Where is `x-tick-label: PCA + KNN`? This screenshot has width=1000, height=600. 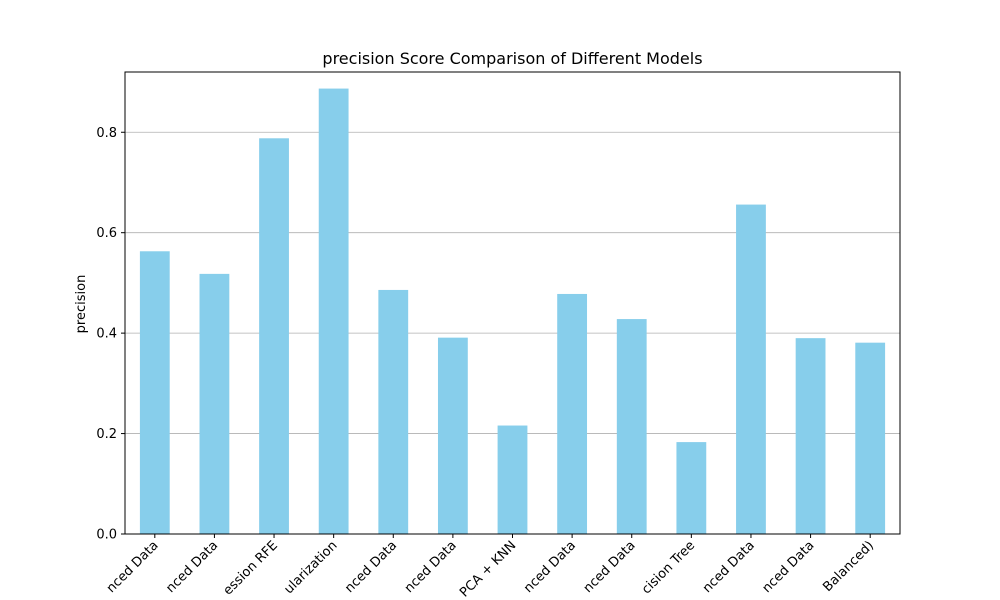
x-tick-label: PCA + KNN is located at coordinates (488, 569).